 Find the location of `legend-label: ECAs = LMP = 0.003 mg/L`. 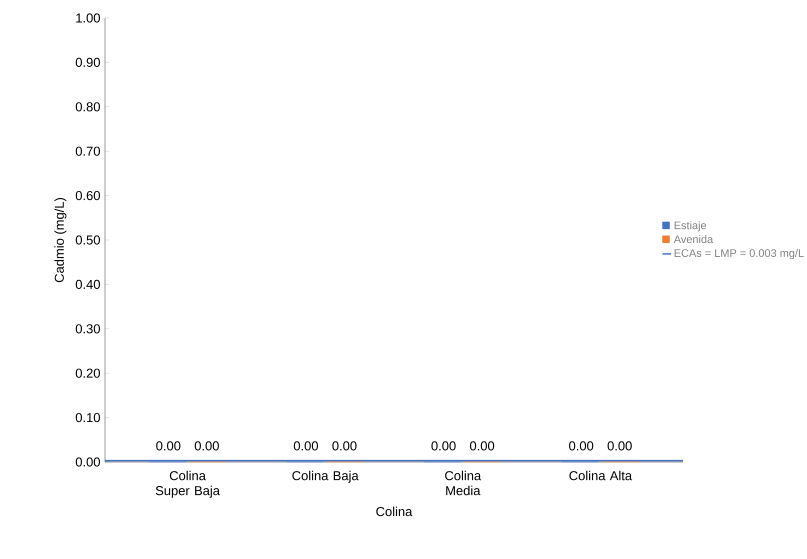

legend-label: ECAs = LMP = 0.003 mg/L is located at coordinates (739, 254).